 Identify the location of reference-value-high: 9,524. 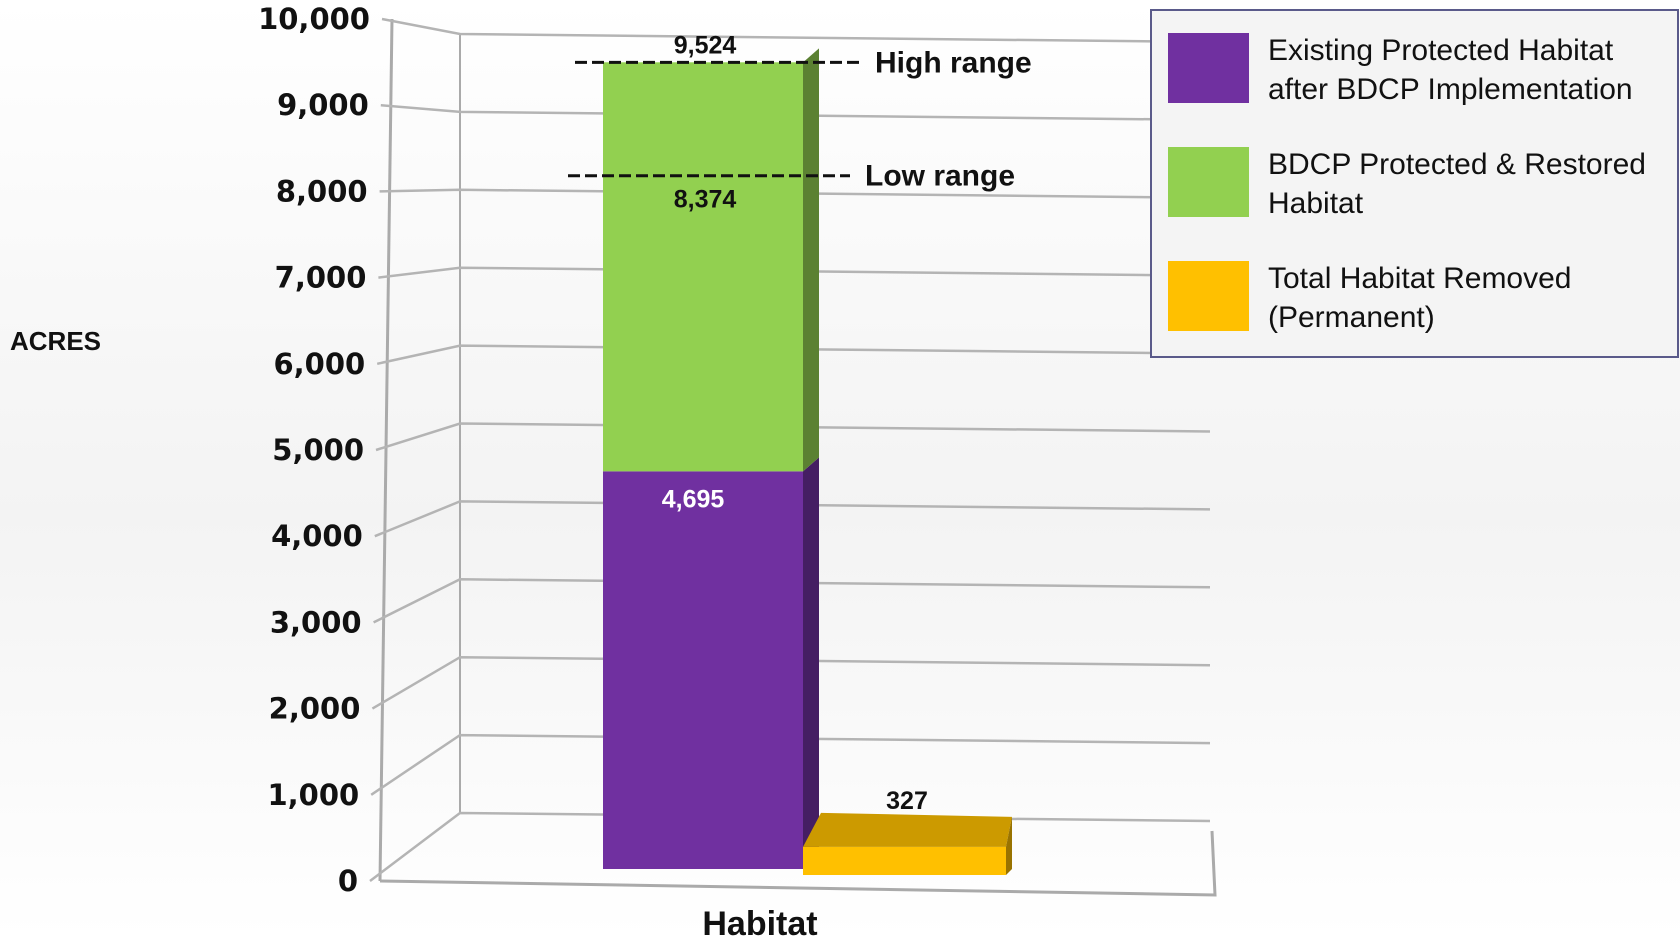
(705, 45).